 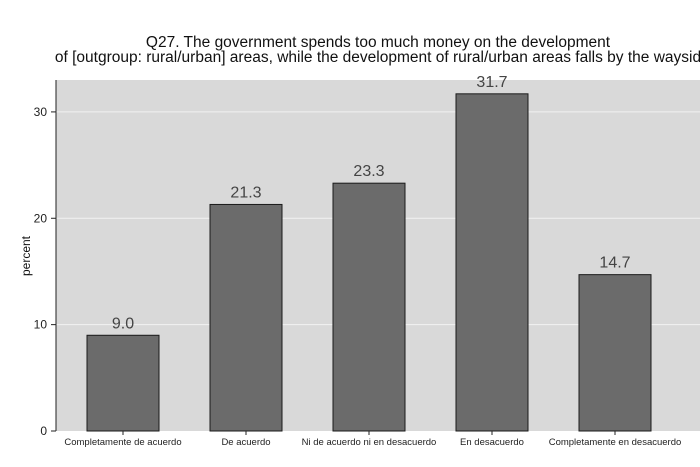 I want to click on y-axis-ticks: 0 10 20 30, so click(x=45, y=271).